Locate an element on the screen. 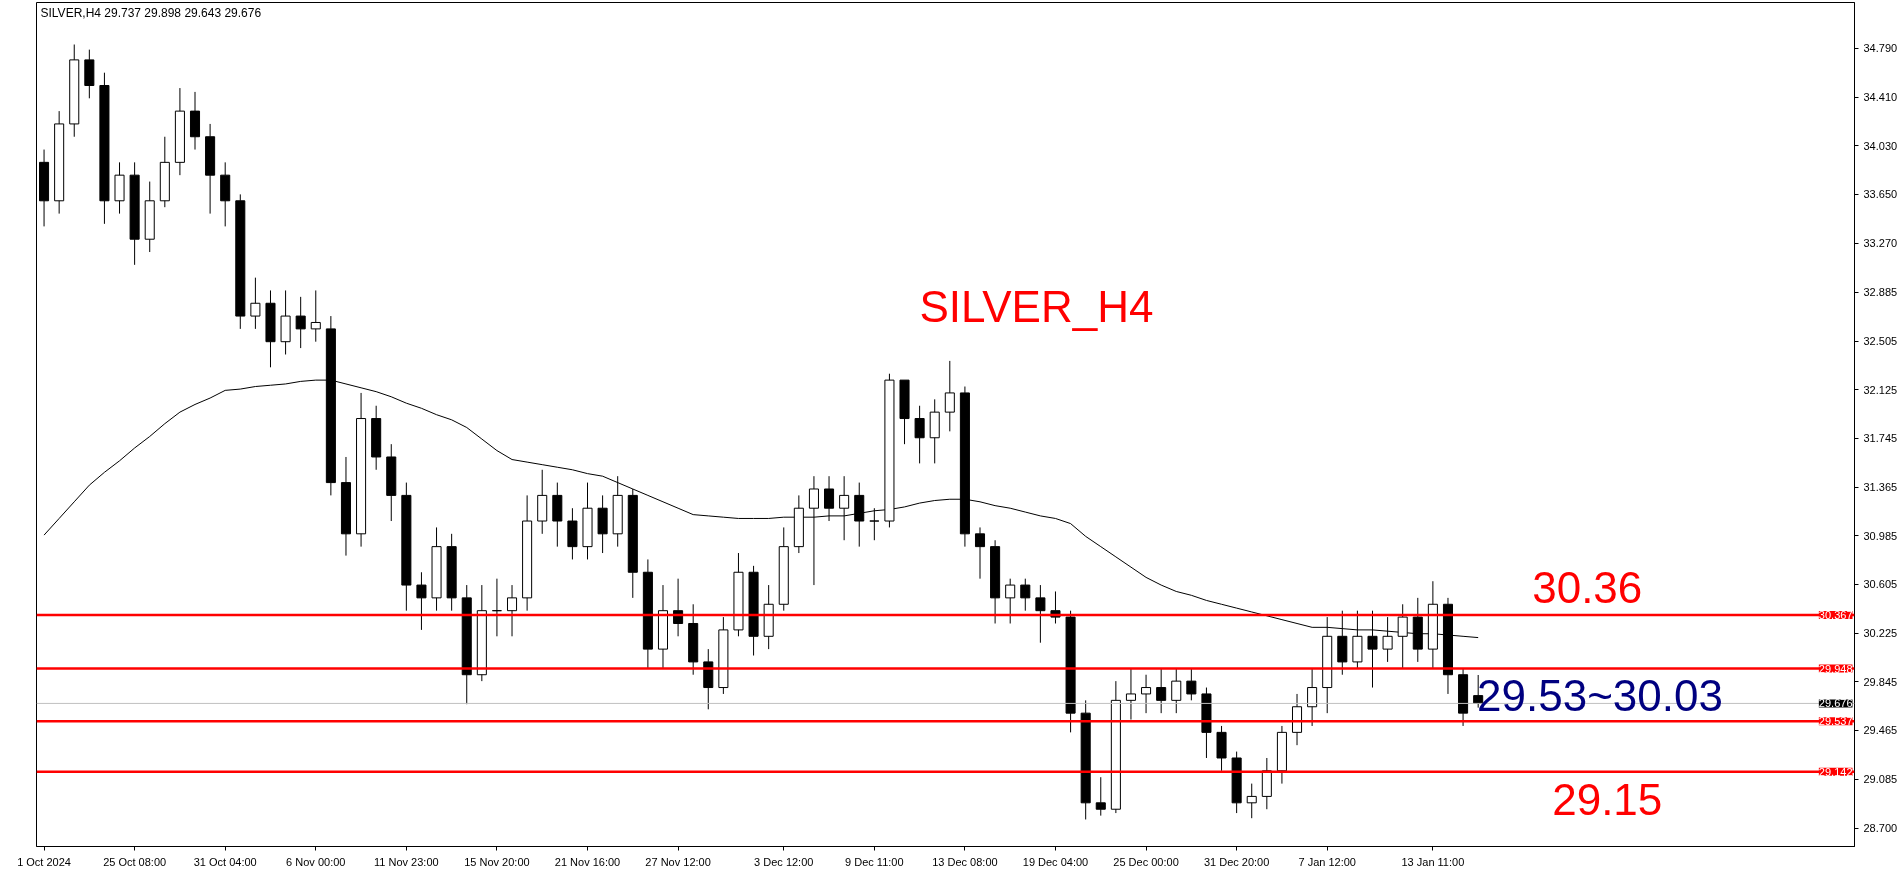 The width and height of the screenshot is (1900, 870). y-tick-label: 30.605 is located at coordinates (1880, 584).